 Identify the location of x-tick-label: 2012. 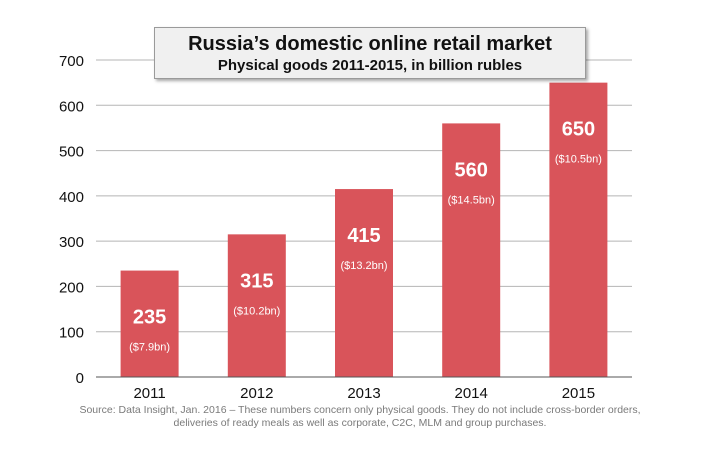
(256, 393).